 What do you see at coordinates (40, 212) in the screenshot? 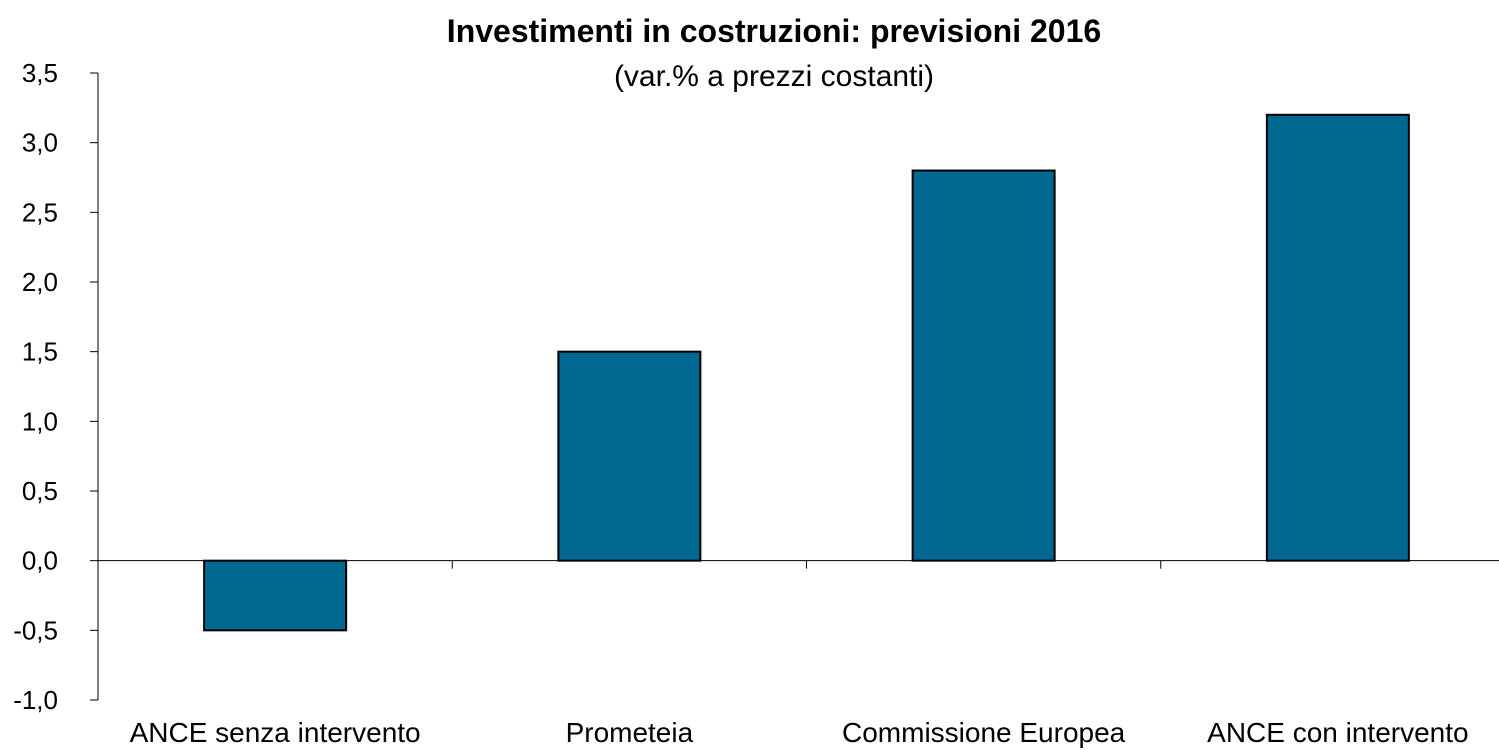
I see `y-tick-label: 2,5` at bounding box center [40, 212].